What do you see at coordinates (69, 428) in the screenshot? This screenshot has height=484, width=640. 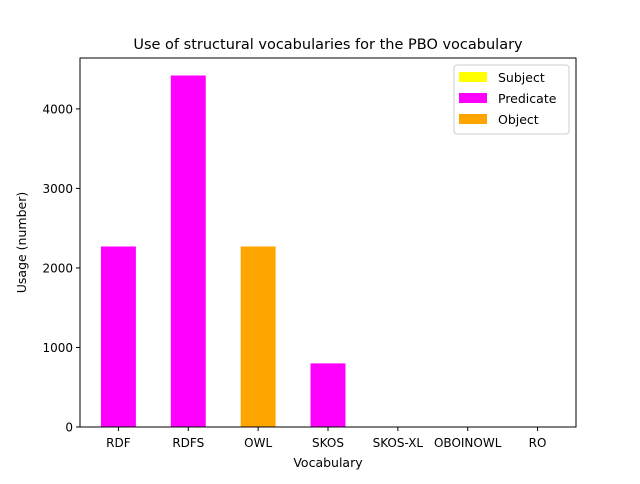 I see `y-tick-label: 0` at bounding box center [69, 428].